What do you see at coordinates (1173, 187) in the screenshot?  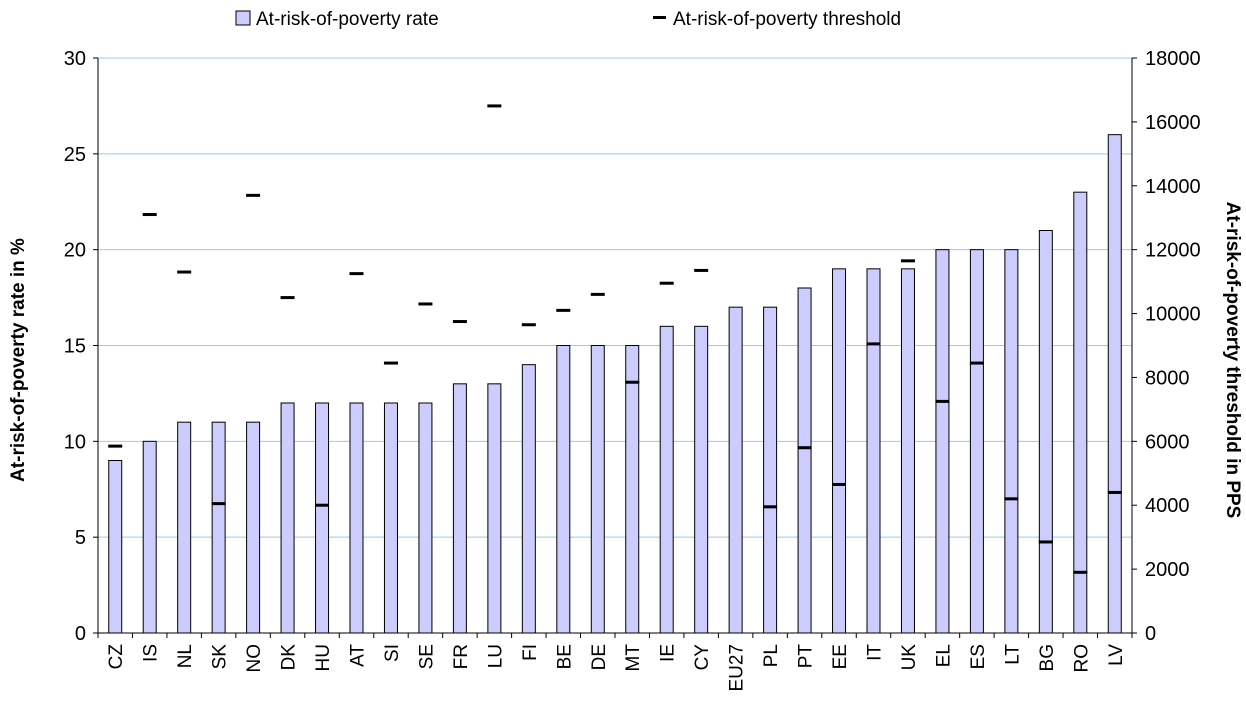 I see `right-tick-label: 14000` at bounding box center [1173, 187].